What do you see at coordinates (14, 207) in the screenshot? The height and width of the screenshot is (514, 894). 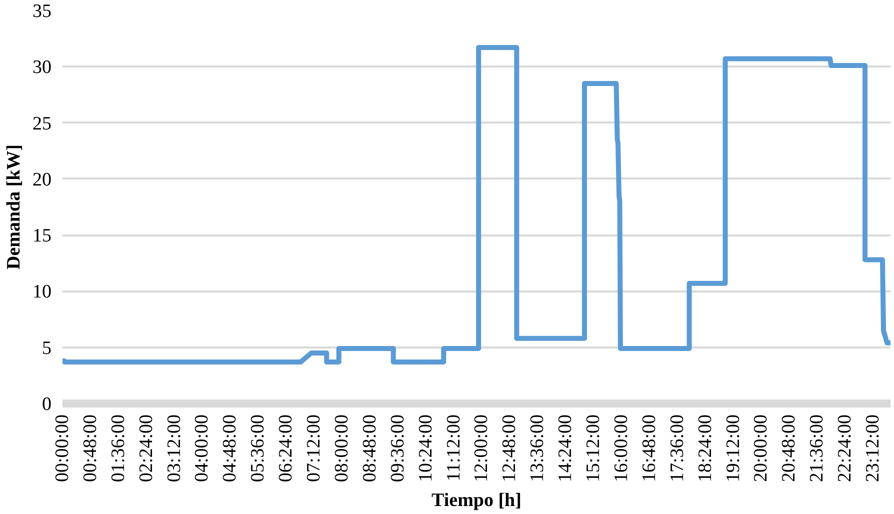 I see `y-axis-title: Demanda [kW]` at bounding box center [14, 207].